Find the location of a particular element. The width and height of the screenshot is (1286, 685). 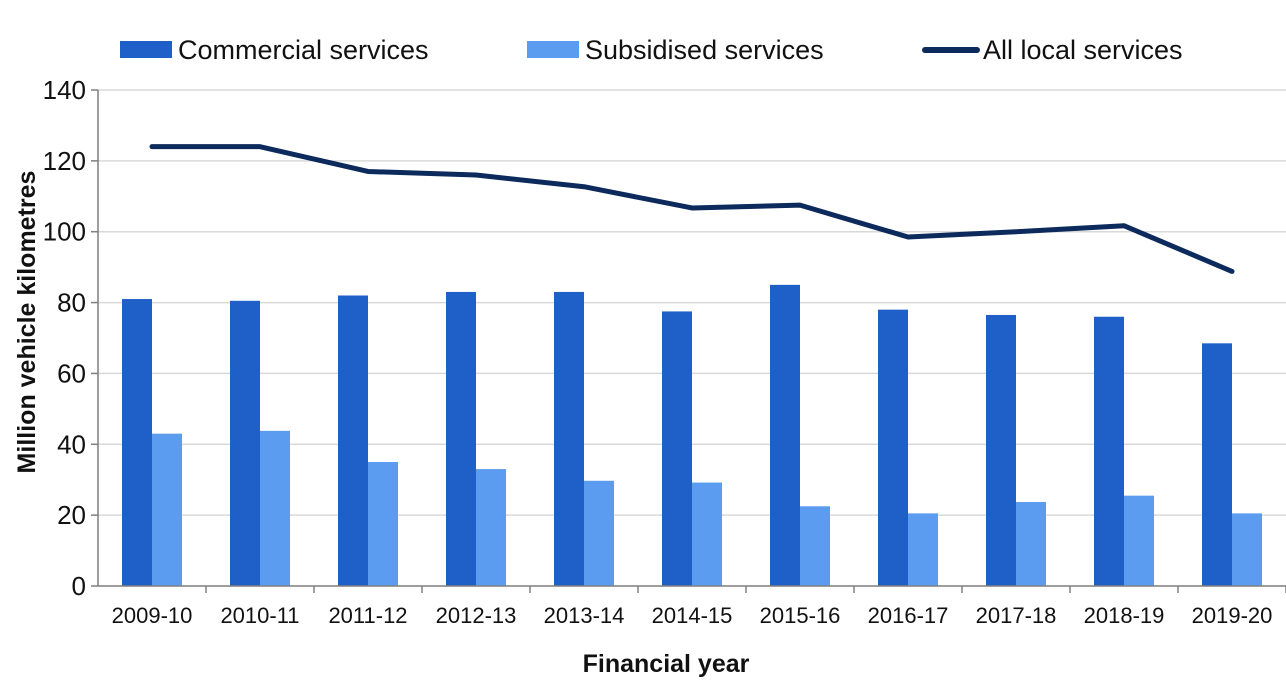

y-tick-label: 40 is located at coordinates (71, 444).